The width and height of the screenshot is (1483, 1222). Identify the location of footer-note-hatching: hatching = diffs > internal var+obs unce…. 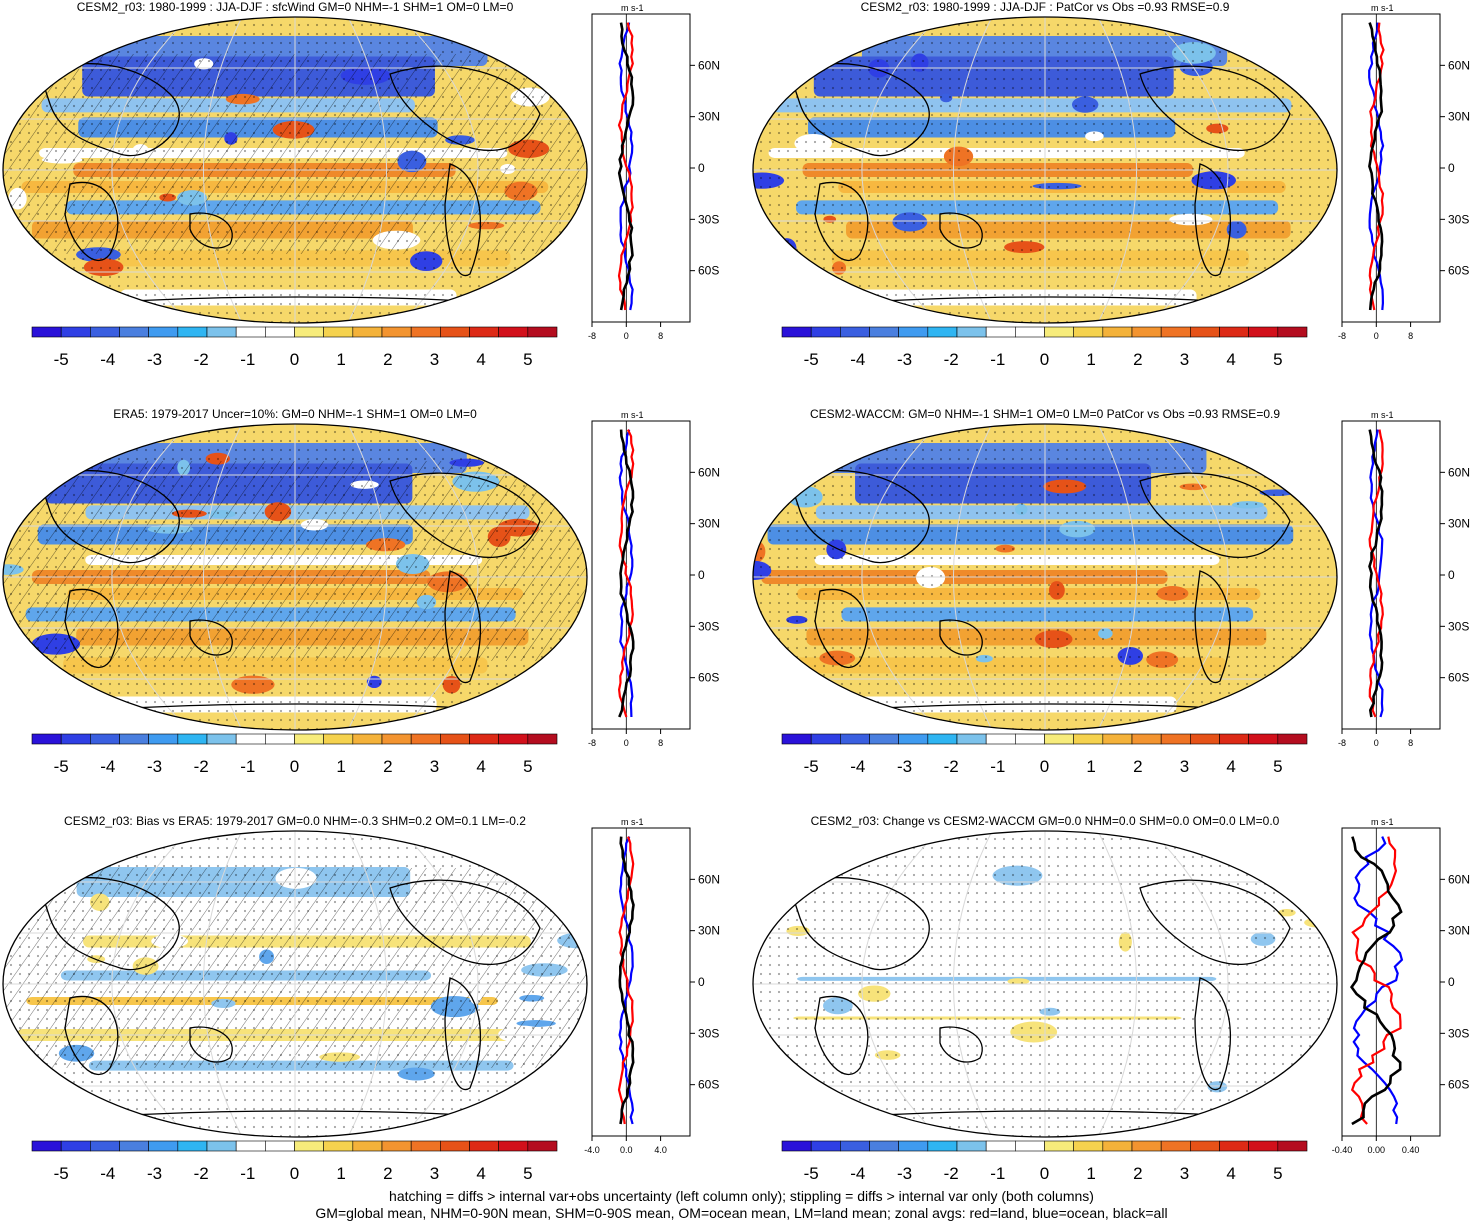
(741, 1196).